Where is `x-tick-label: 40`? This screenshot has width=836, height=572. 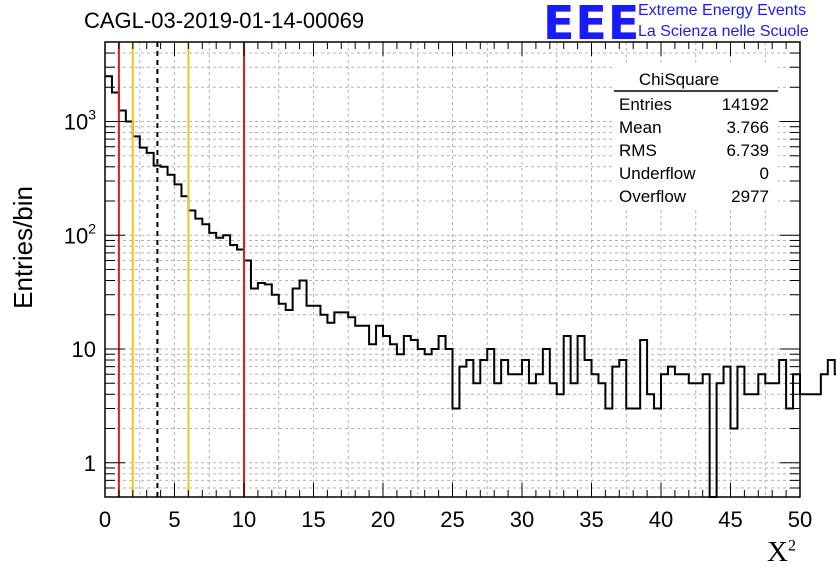
x-tick-label: 40 is located at coordinates (661, 519).